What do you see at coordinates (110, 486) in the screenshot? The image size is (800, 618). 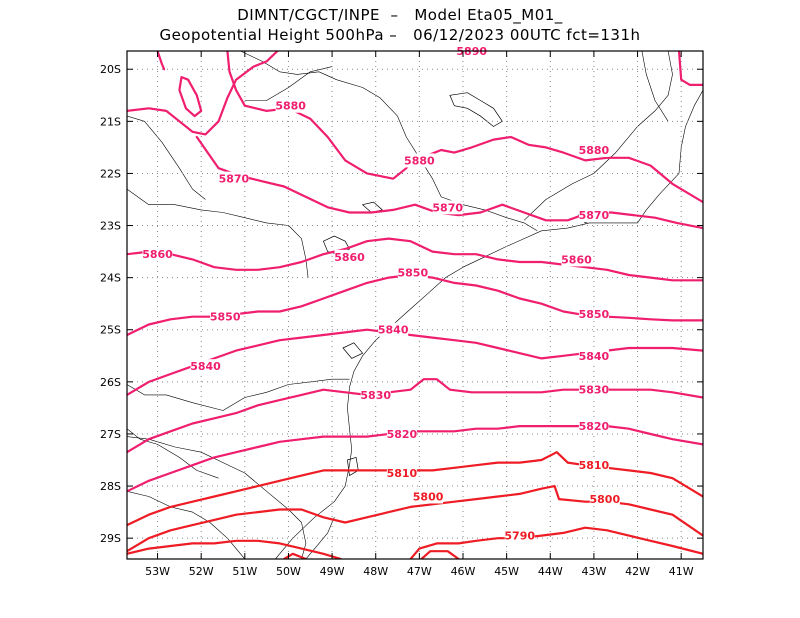 I see `y-tick-label: 28S` at bounding box center [110, 486].